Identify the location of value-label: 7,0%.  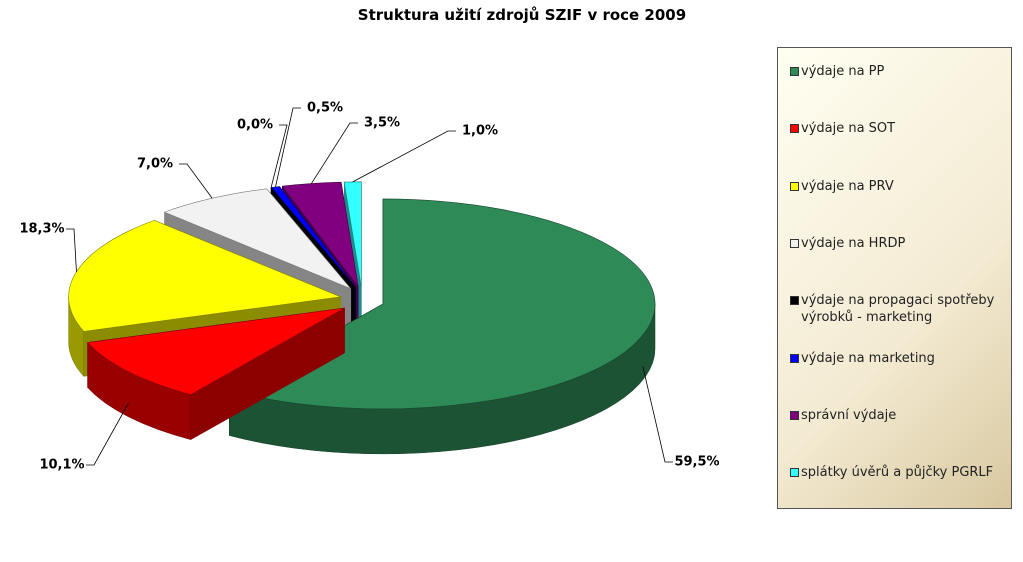
(155, 164).